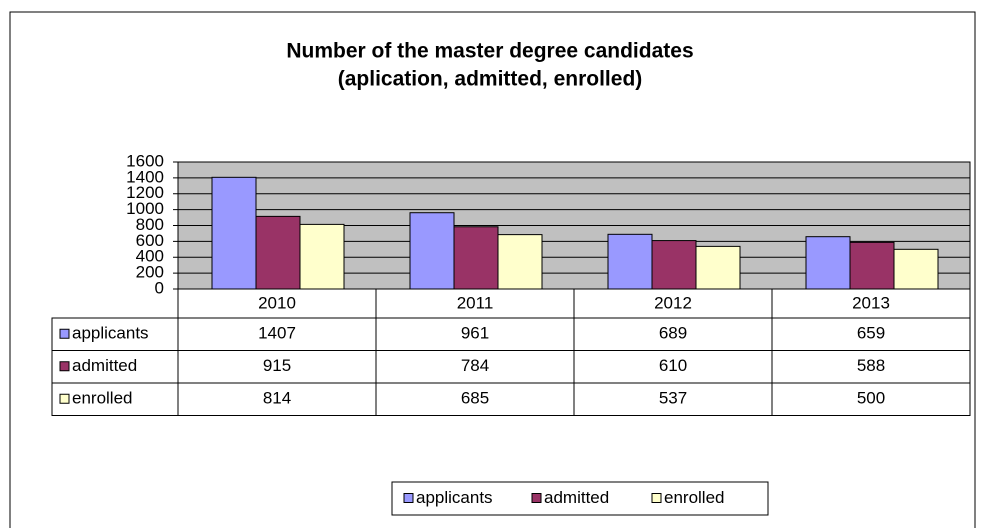 This screenshot has height=528, width=982. Describe the element at coordinates (673, 302) in the screenshot. I see `x-tick-label: 2012` at that location.